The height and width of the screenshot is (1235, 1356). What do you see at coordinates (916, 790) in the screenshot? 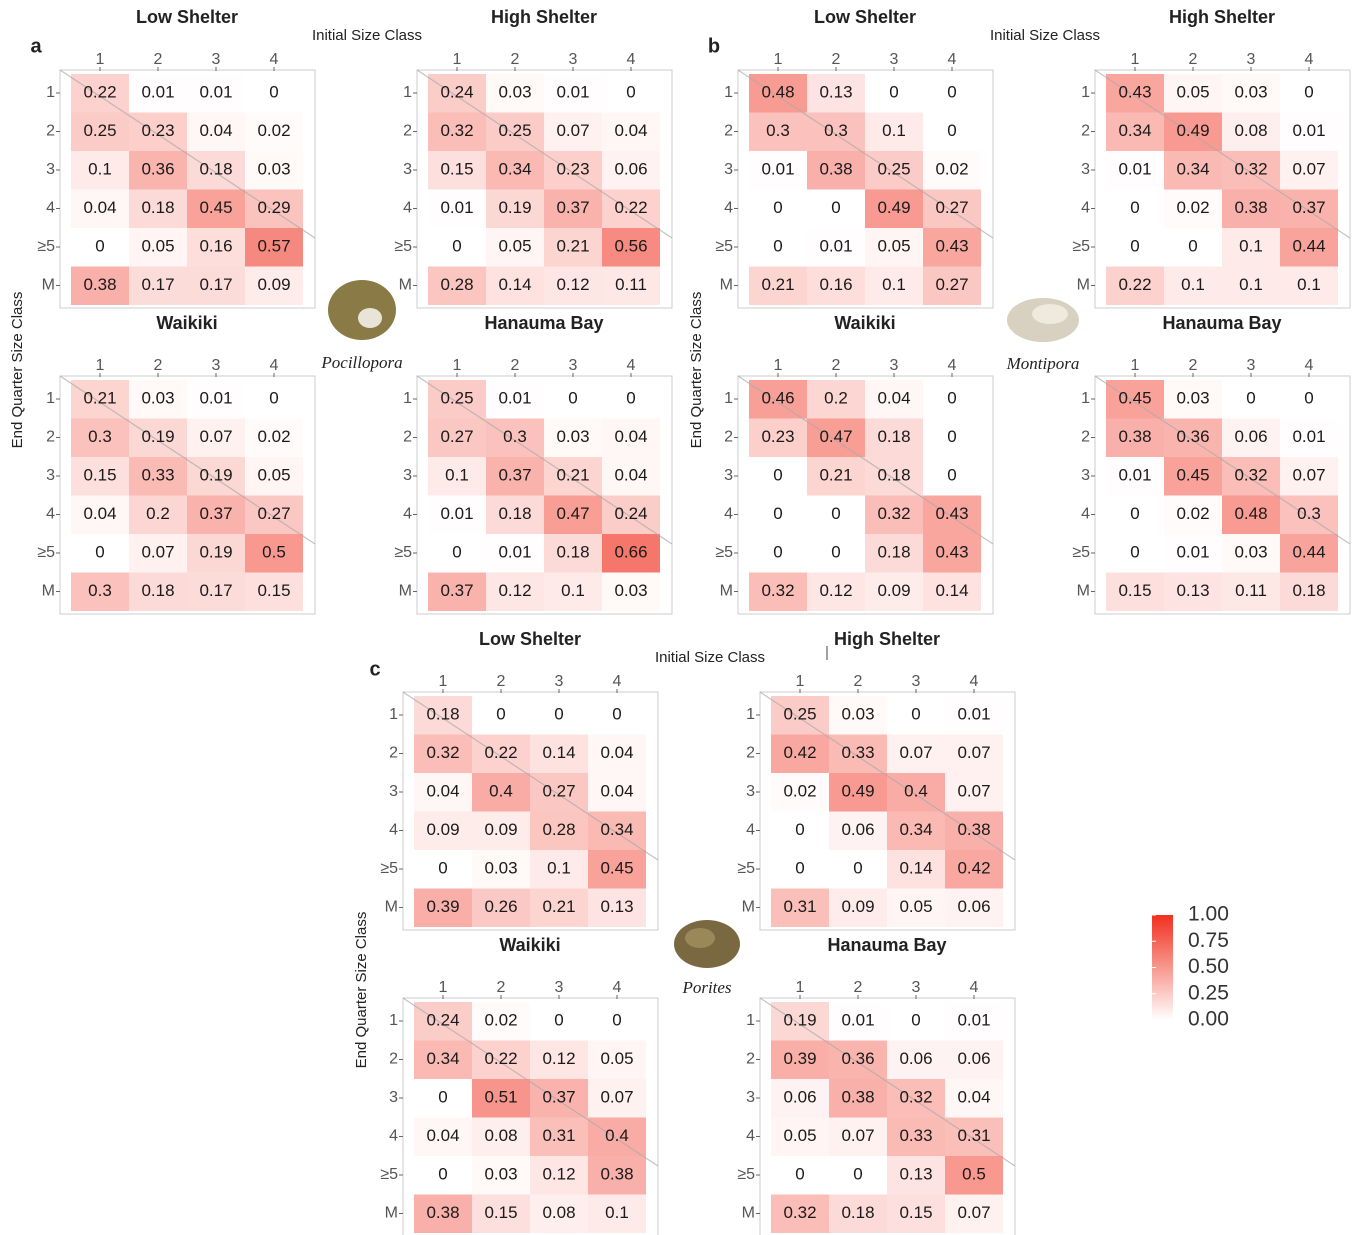
I see `cell-value: 0.4` at bounding box center [916, 790].